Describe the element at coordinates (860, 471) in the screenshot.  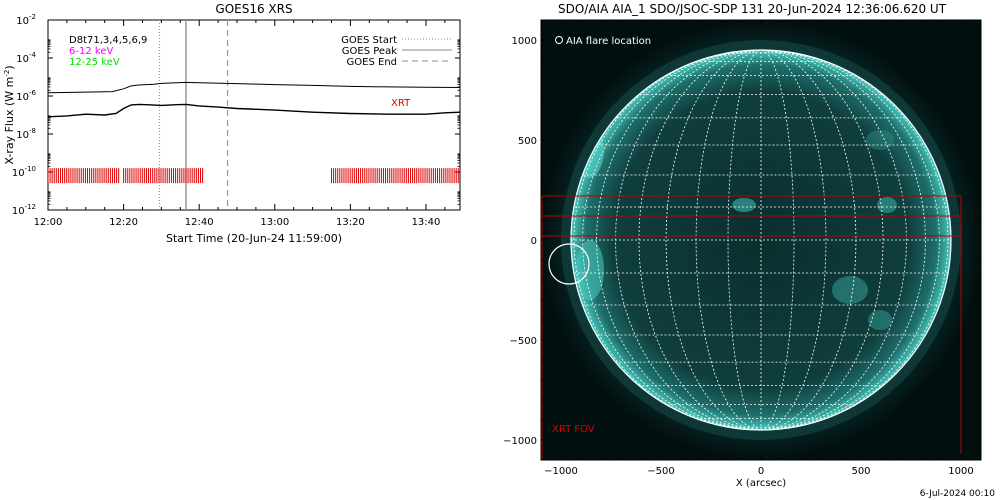
I see `aia-x-tick-label: 500` at that location.